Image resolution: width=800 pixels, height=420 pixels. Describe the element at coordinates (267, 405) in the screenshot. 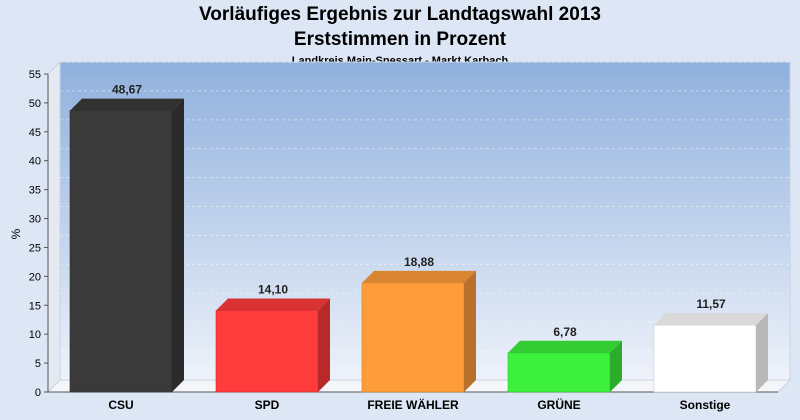

I see `category-label-1: SPD` at that location.